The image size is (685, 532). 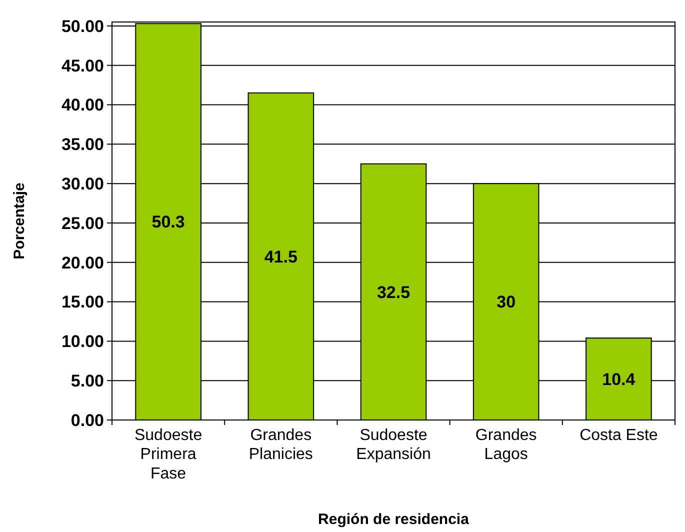 I want to click on y-axis-title: Porcentaje, so click(x=19, y=221).